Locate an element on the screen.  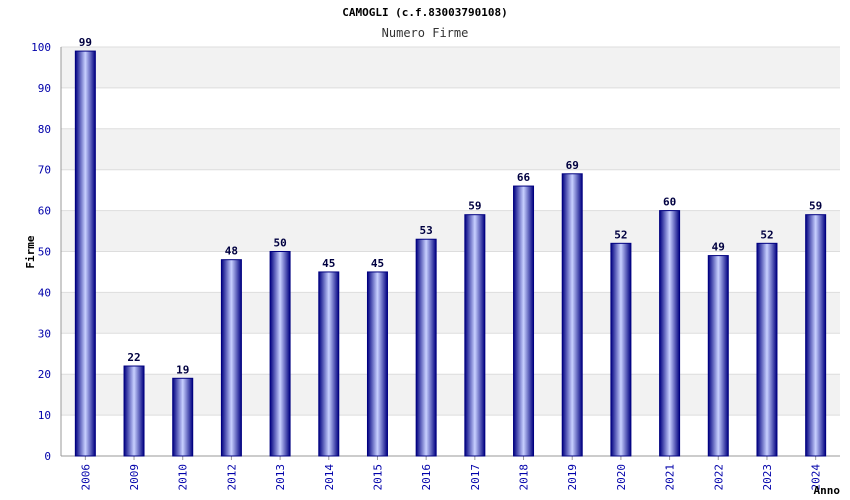
x-tick-label: 2017 is located at coordinates (475, 477).